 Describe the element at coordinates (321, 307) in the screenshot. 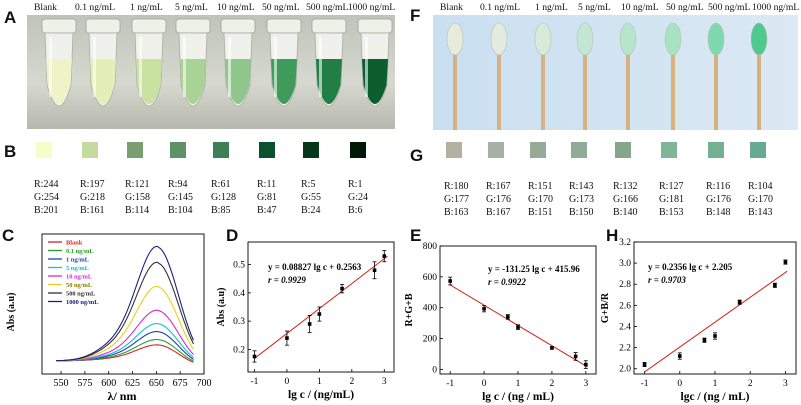

I see `d-frame` at that location.